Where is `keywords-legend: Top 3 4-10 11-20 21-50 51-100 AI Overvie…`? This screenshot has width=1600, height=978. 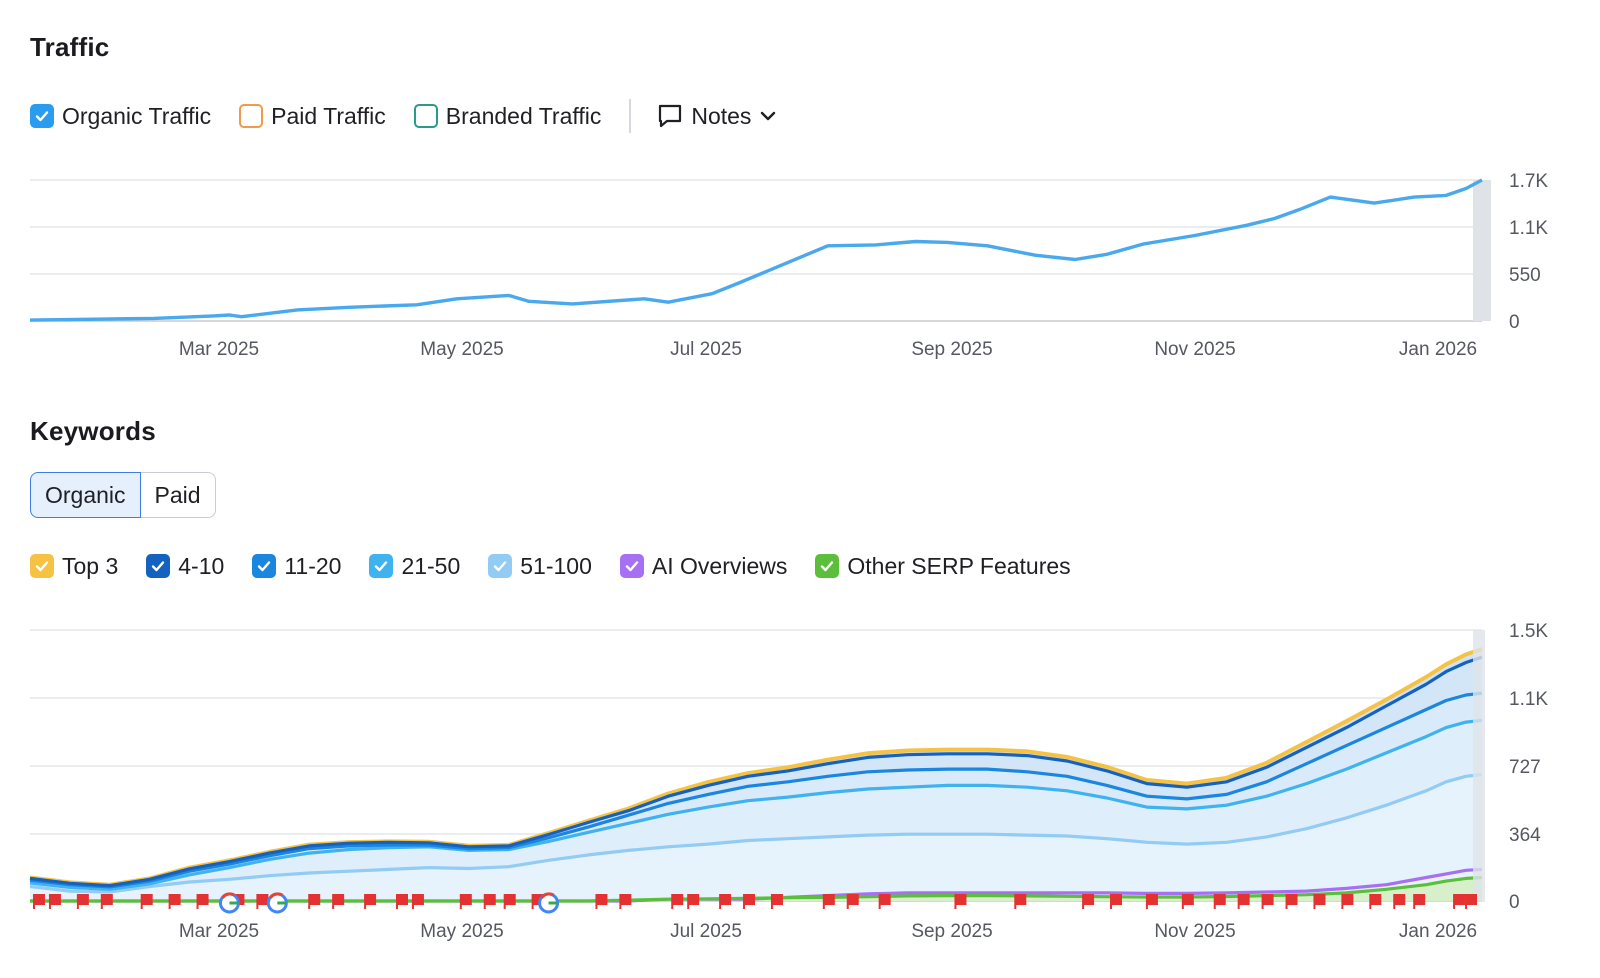 keywords-legend: Top 3 4-10 11-20 21-50 51-100 AI Overvie… is located at coordinates (564, 566).